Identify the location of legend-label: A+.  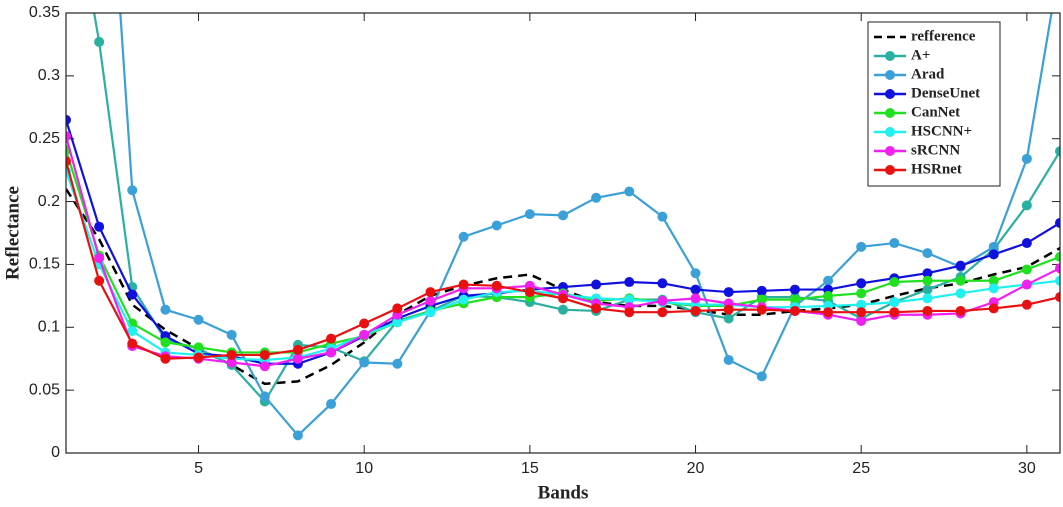
(920, 55).